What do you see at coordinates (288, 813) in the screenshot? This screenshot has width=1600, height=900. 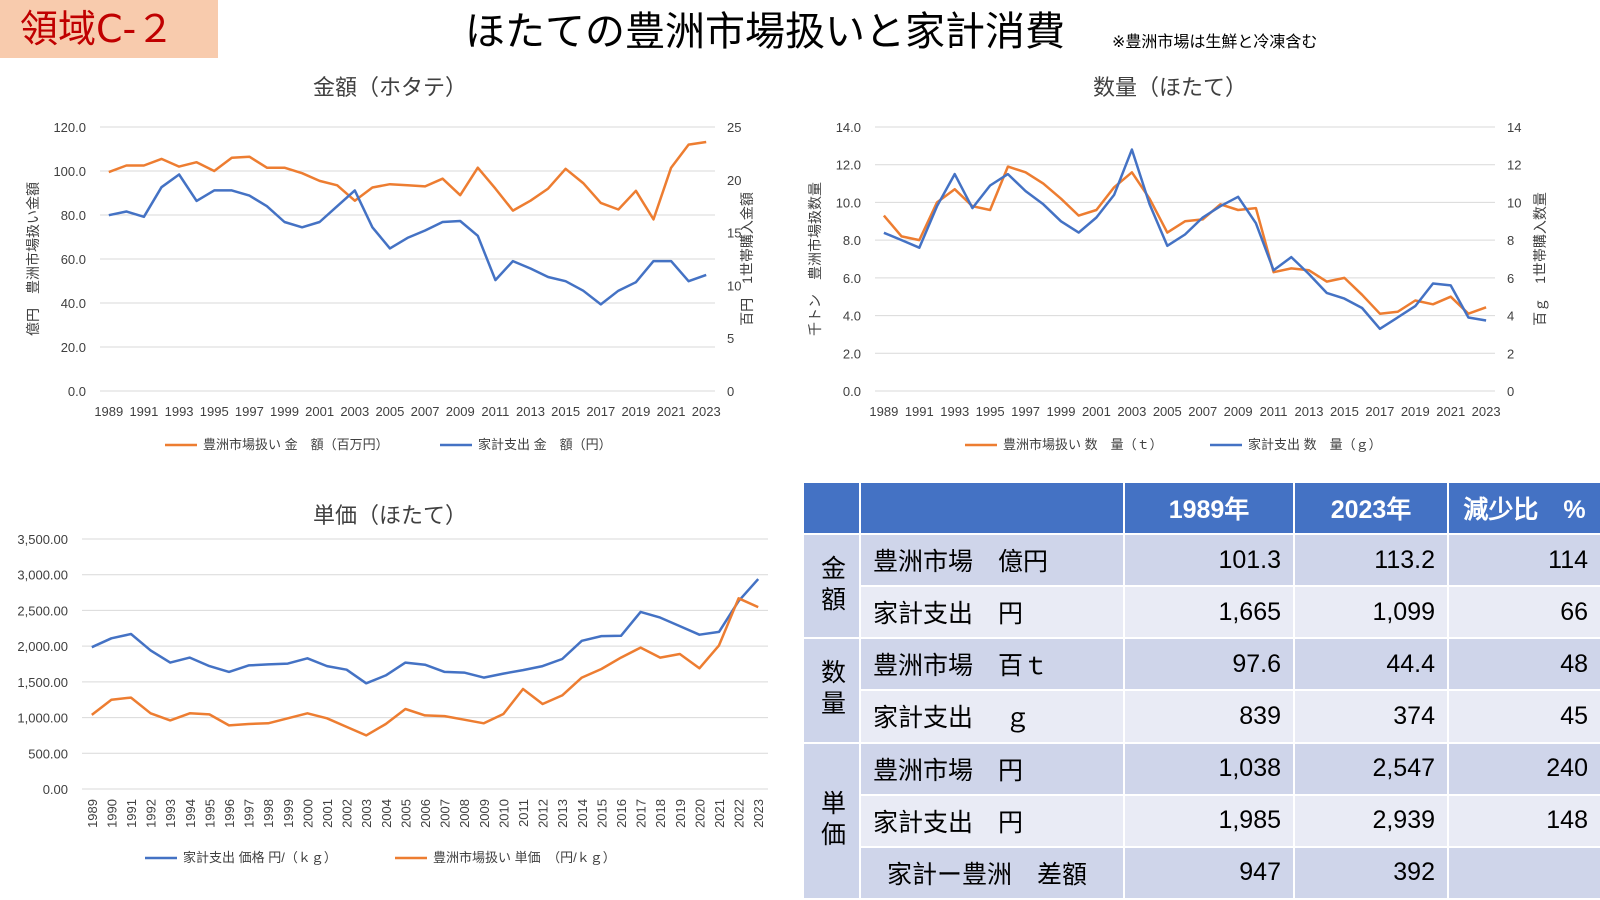 I see `x-tick-label: 1999` at bounding box center [288, 813].